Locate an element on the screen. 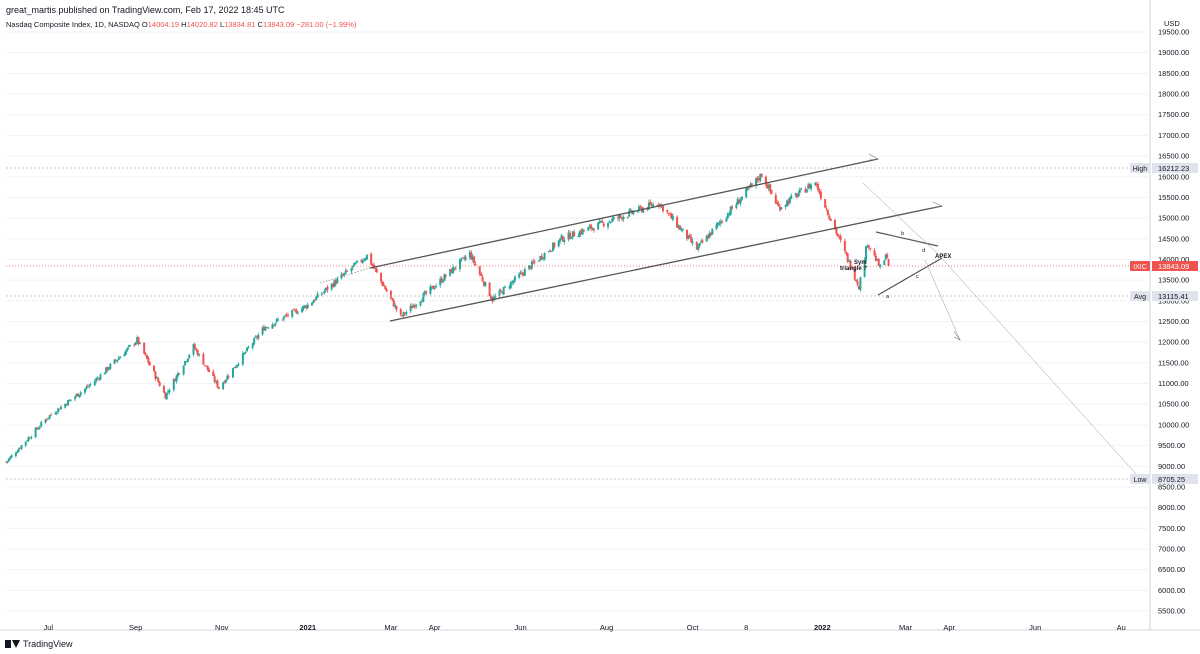 This screenshot has height=654, width=1200. annotation-triangle: triangle ? is located at coordinates (853, 269).